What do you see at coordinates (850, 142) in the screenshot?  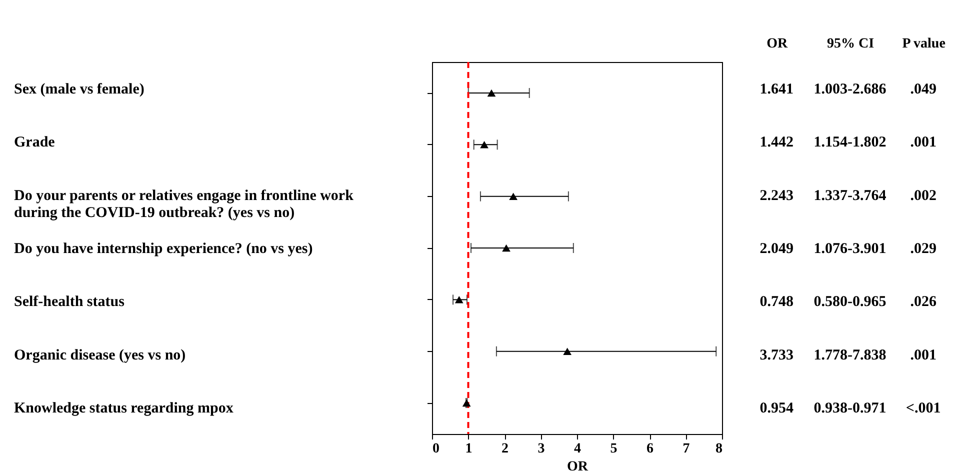 I see `text: 1.154-1.802` at bounding box center [850, 142].